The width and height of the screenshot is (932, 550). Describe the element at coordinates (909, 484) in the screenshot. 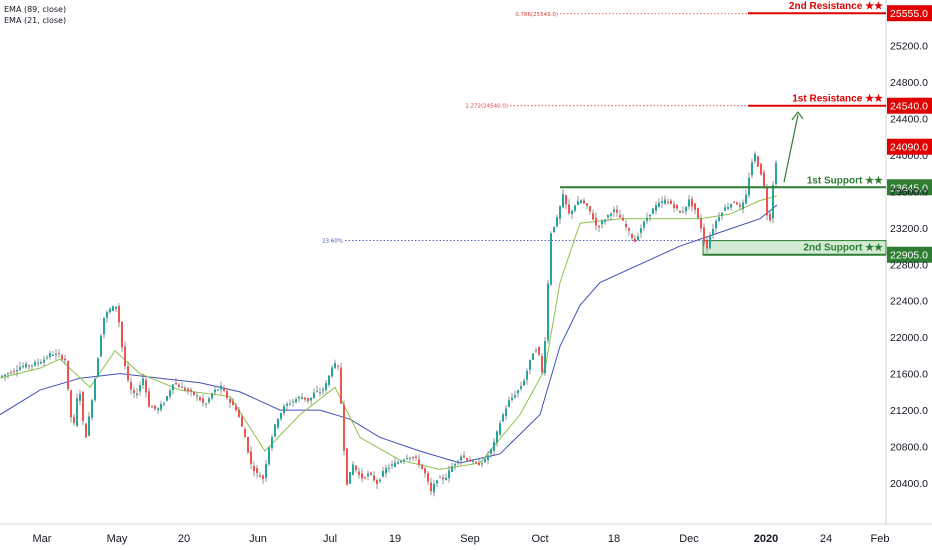

I see `y-tick-label: 20400.0` at that location.